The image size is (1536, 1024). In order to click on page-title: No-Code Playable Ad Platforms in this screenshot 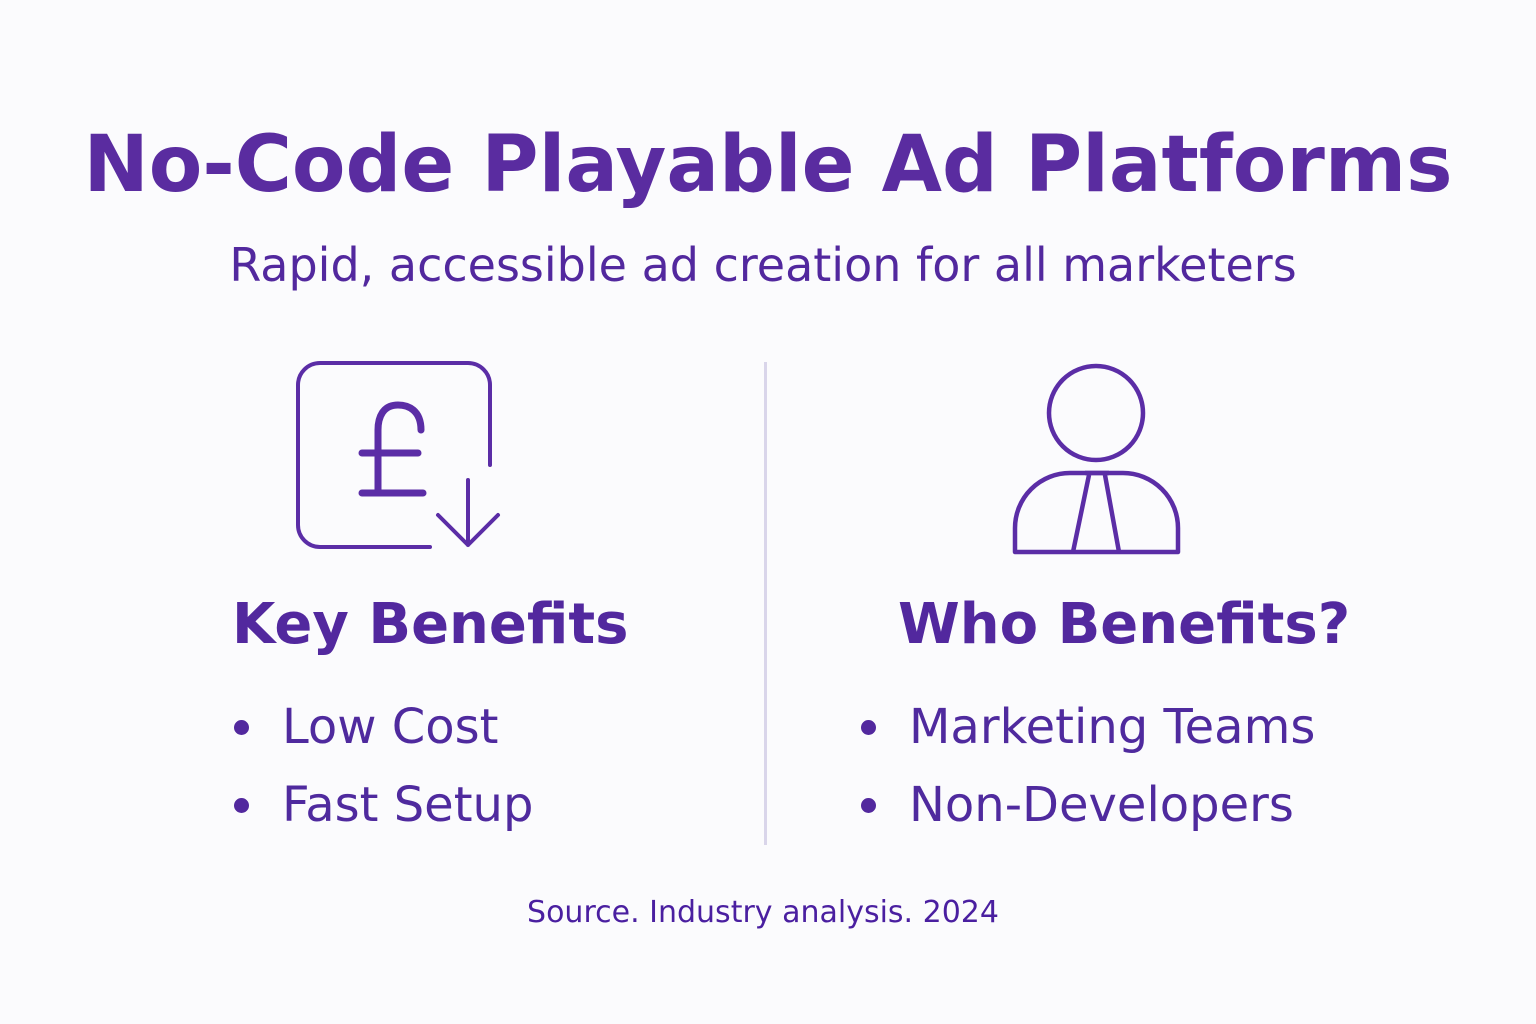, I will do `click(768, 165)`.